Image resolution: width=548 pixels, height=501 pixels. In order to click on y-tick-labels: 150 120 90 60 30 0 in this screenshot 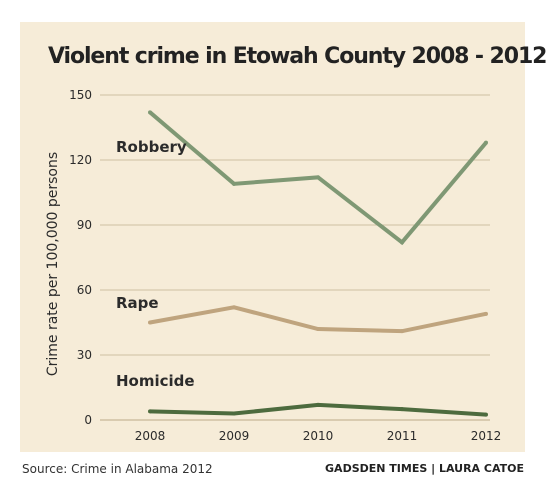, I will do `click(80, 257)`.